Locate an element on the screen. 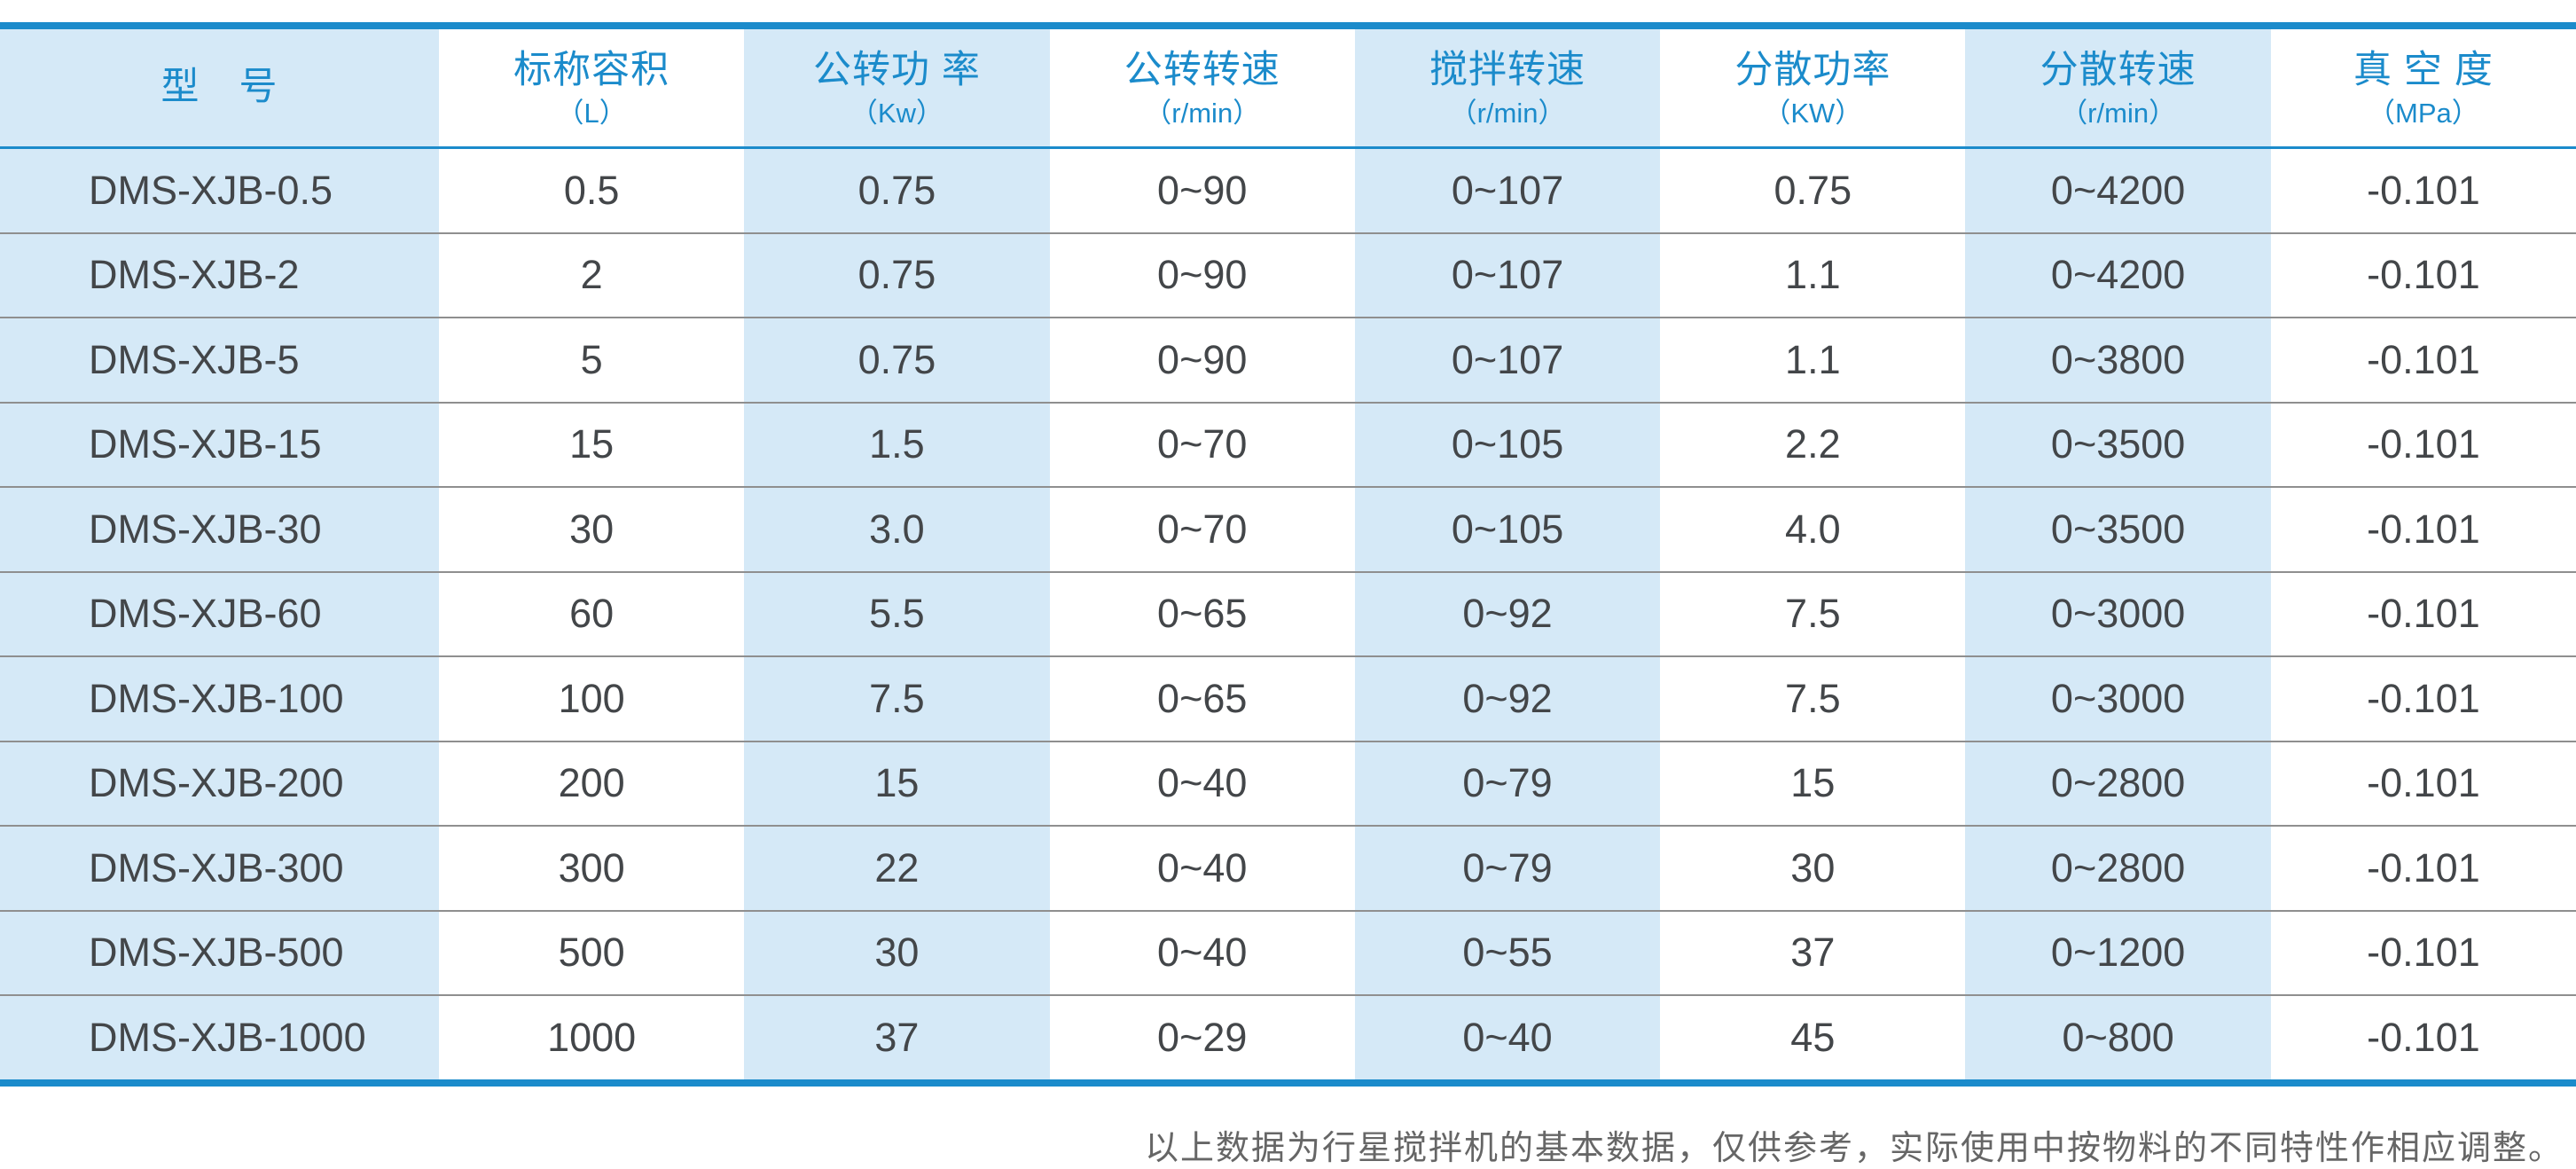 This screenshot has width=2576, height=1169. col-header-dispersion-power: 分散功率 （KW） is located at coordinates (1813, 87).